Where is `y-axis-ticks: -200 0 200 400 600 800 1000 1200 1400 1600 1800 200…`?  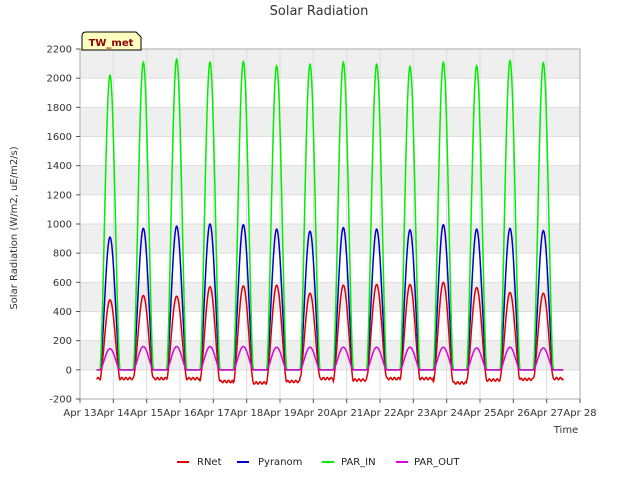 y-axis-ticks: -200 0 200 400 600 800 1000 1200 1400 1600 1800 200… is located at coordinates (63, 225).